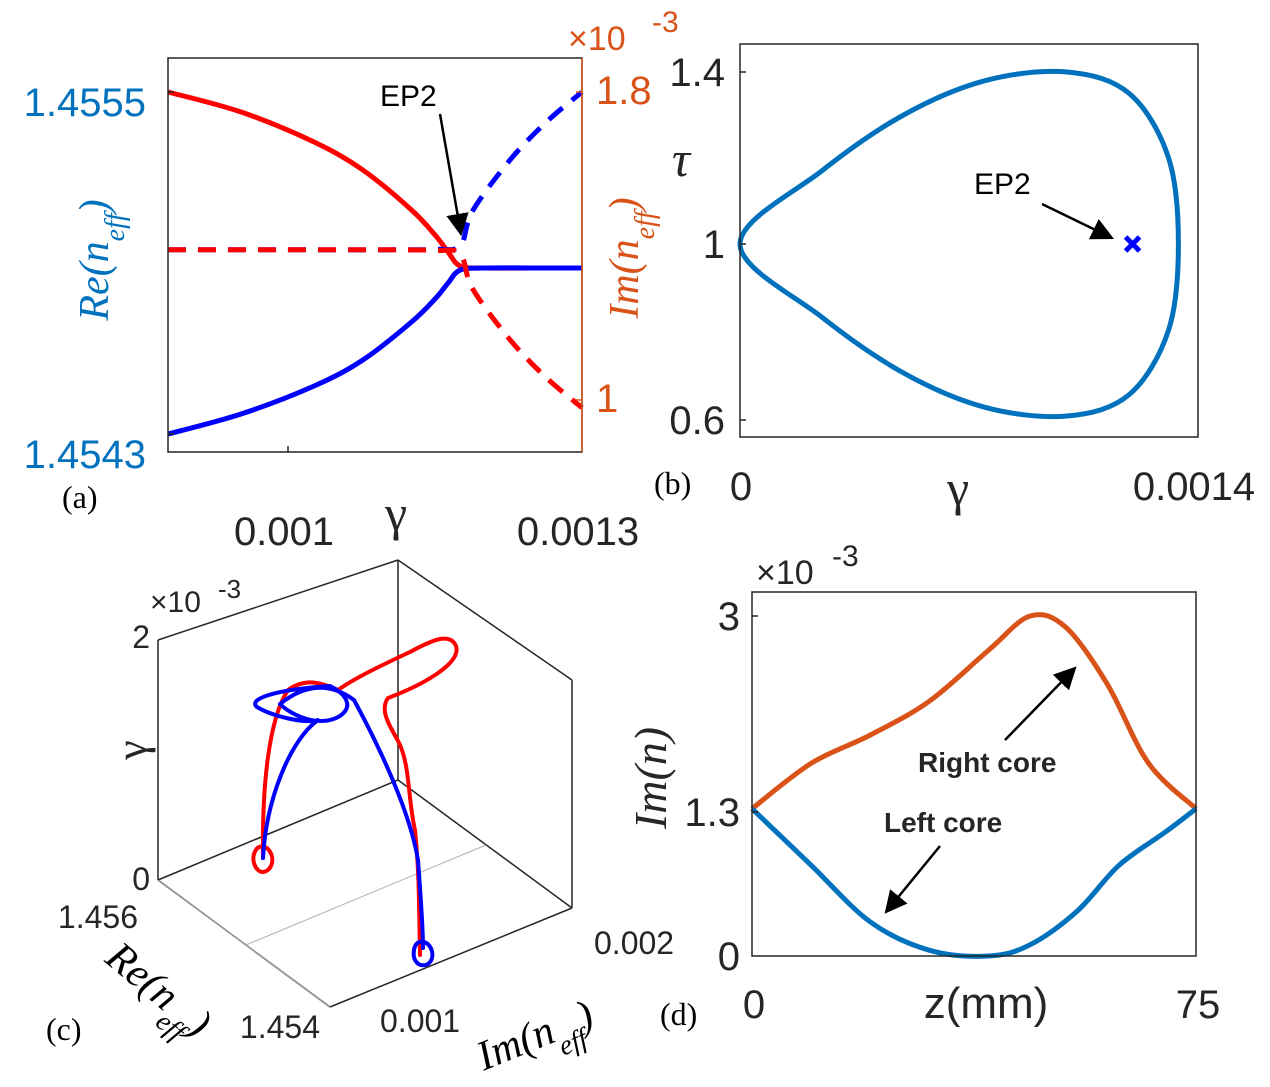 The width and height of the screenshot is (1270, 1087). Describe the element at coordinates (957, 488) in the screenshot. I see `panel-b-xlabel: γ` at that location.